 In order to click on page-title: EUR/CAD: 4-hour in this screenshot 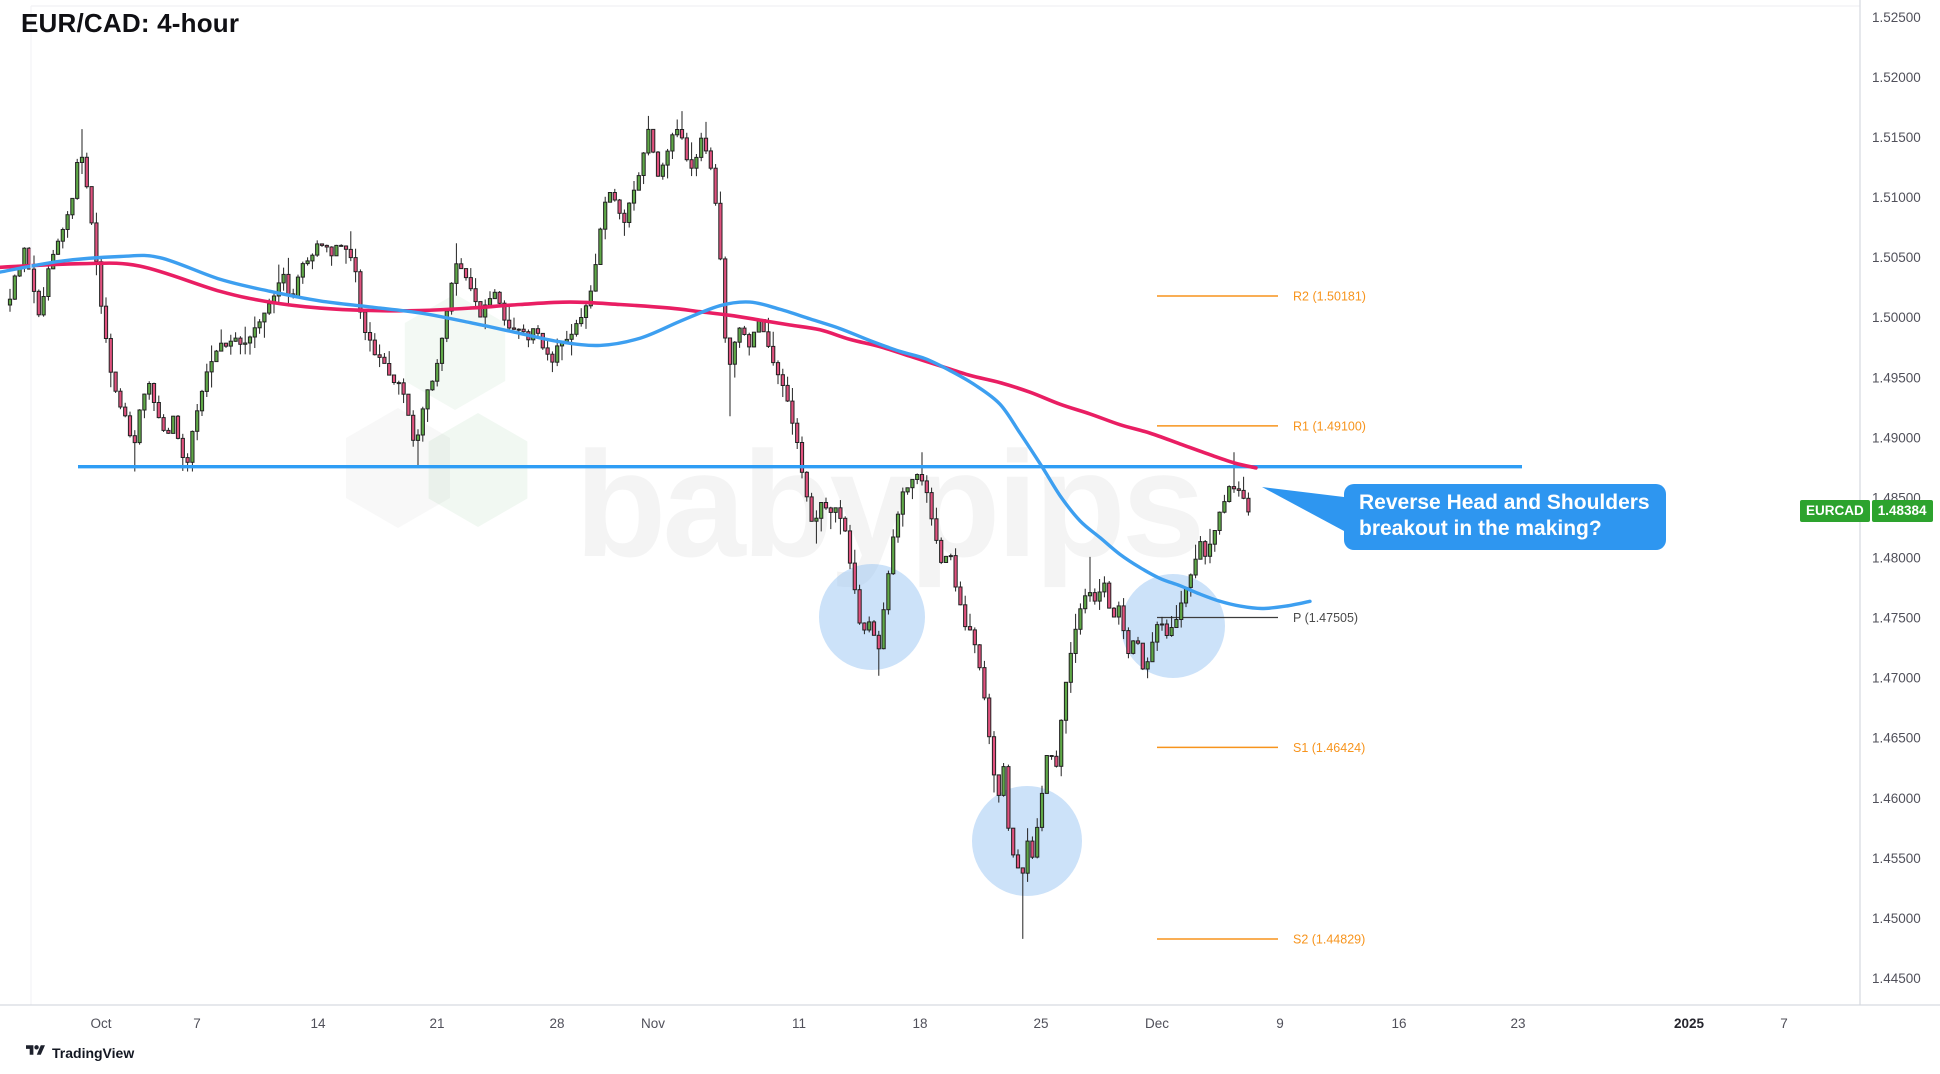, I will do `click(130, 23)`.